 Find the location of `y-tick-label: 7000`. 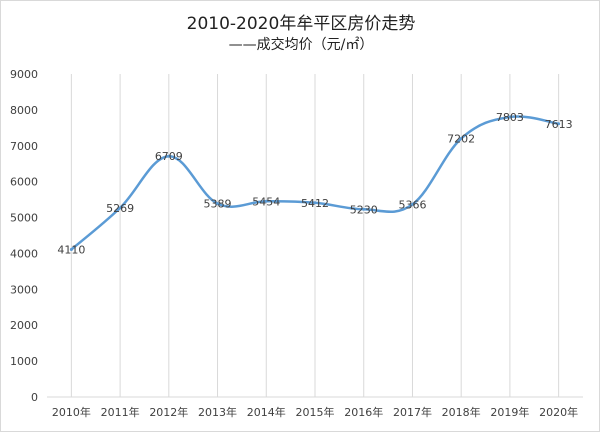

y-tick-label: 7000 is located at coordinates (24, 146).